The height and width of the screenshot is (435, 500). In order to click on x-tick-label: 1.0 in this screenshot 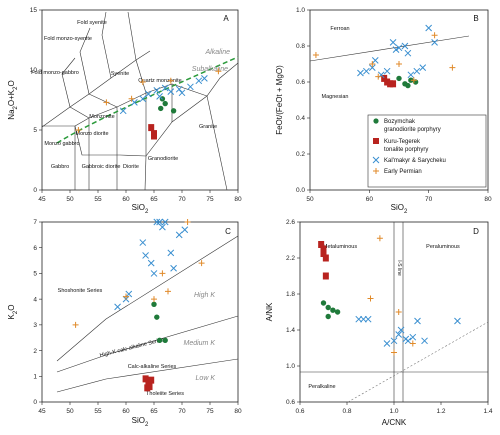, I will do `click(393, 411)`.